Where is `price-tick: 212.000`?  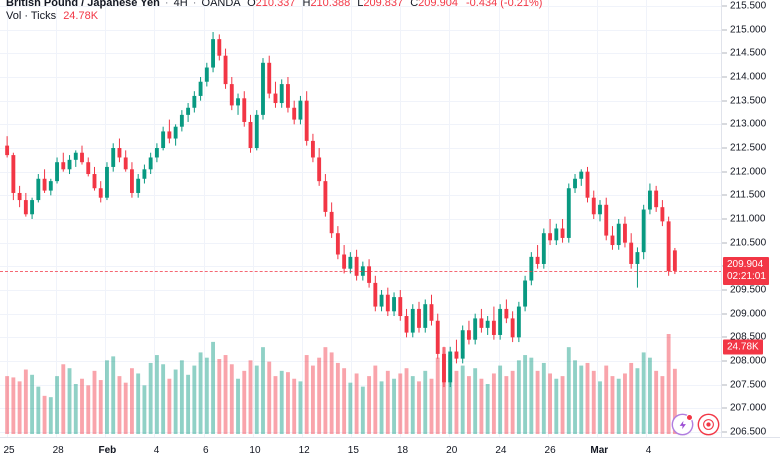 price-tick: 212.000 is located at coordinates (751, 171).